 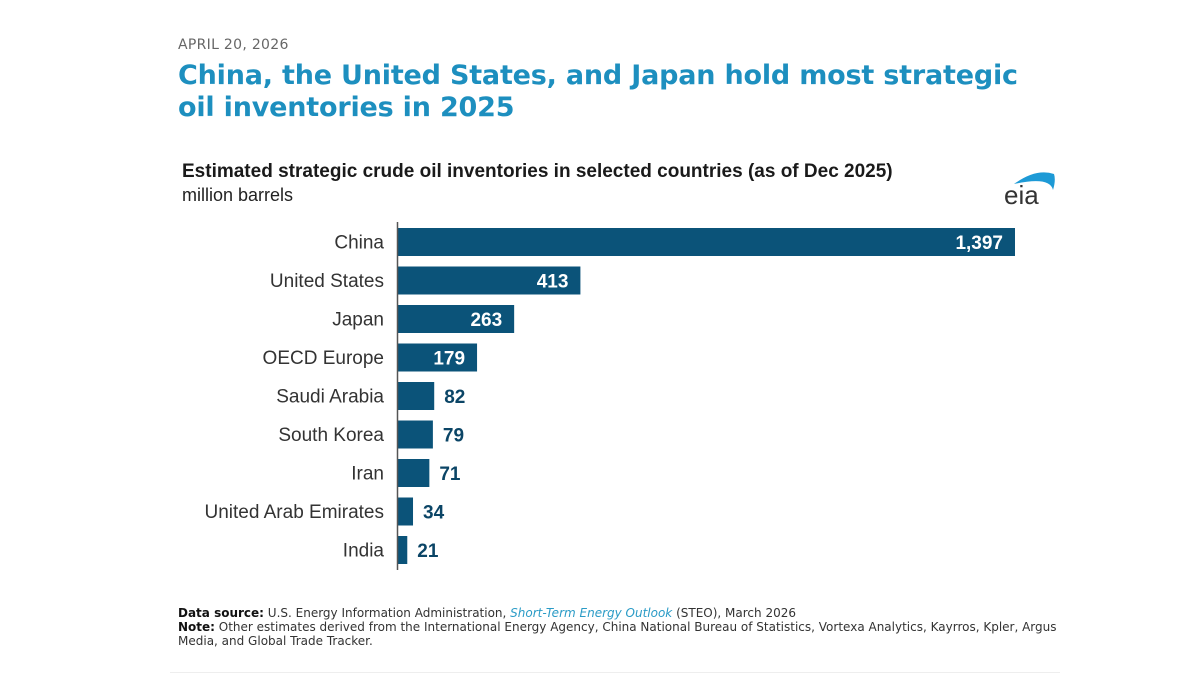 What do you see at coordinates (428, 551) in the screenshot?
I see `value-label: 21` at bounding box center [428, 551].